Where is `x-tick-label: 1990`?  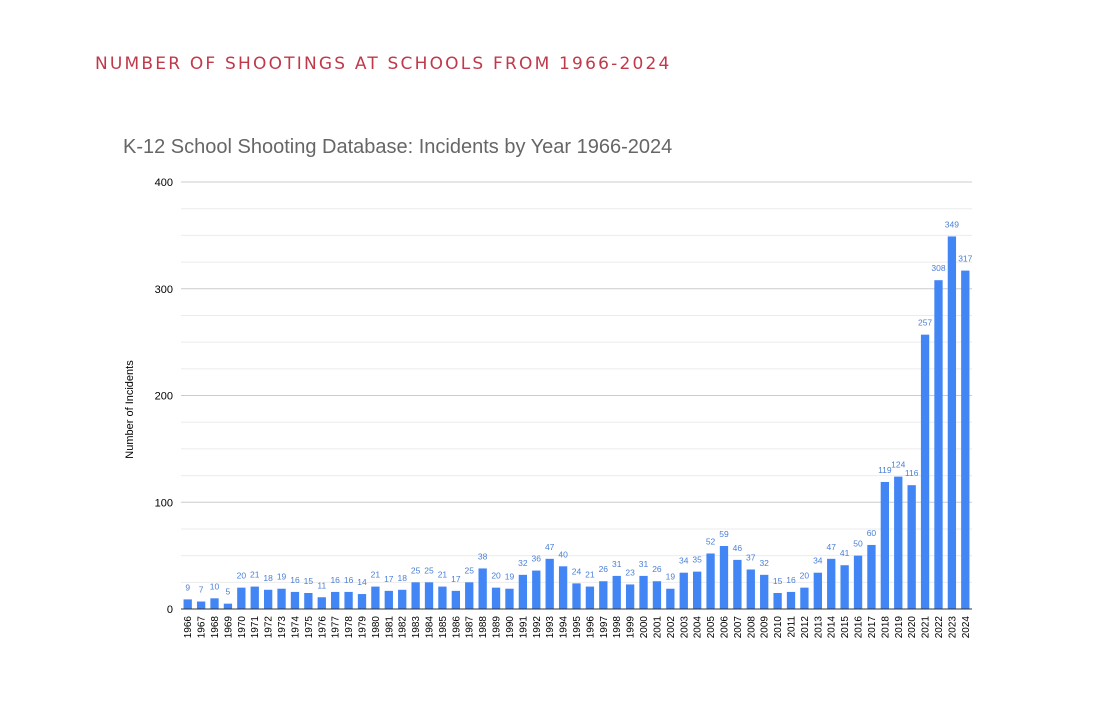
x-tick-label: 1990 is located at coordinates (510, 627).